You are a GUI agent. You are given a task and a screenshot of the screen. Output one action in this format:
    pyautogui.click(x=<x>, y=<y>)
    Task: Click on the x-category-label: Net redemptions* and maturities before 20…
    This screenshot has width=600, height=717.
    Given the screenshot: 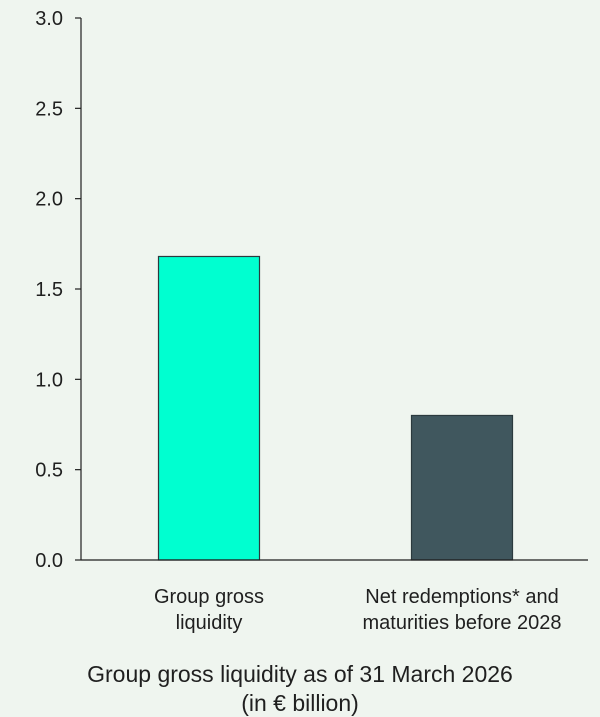 What is the action you would take?
    pyautogui.click(x=461, y=610)
    